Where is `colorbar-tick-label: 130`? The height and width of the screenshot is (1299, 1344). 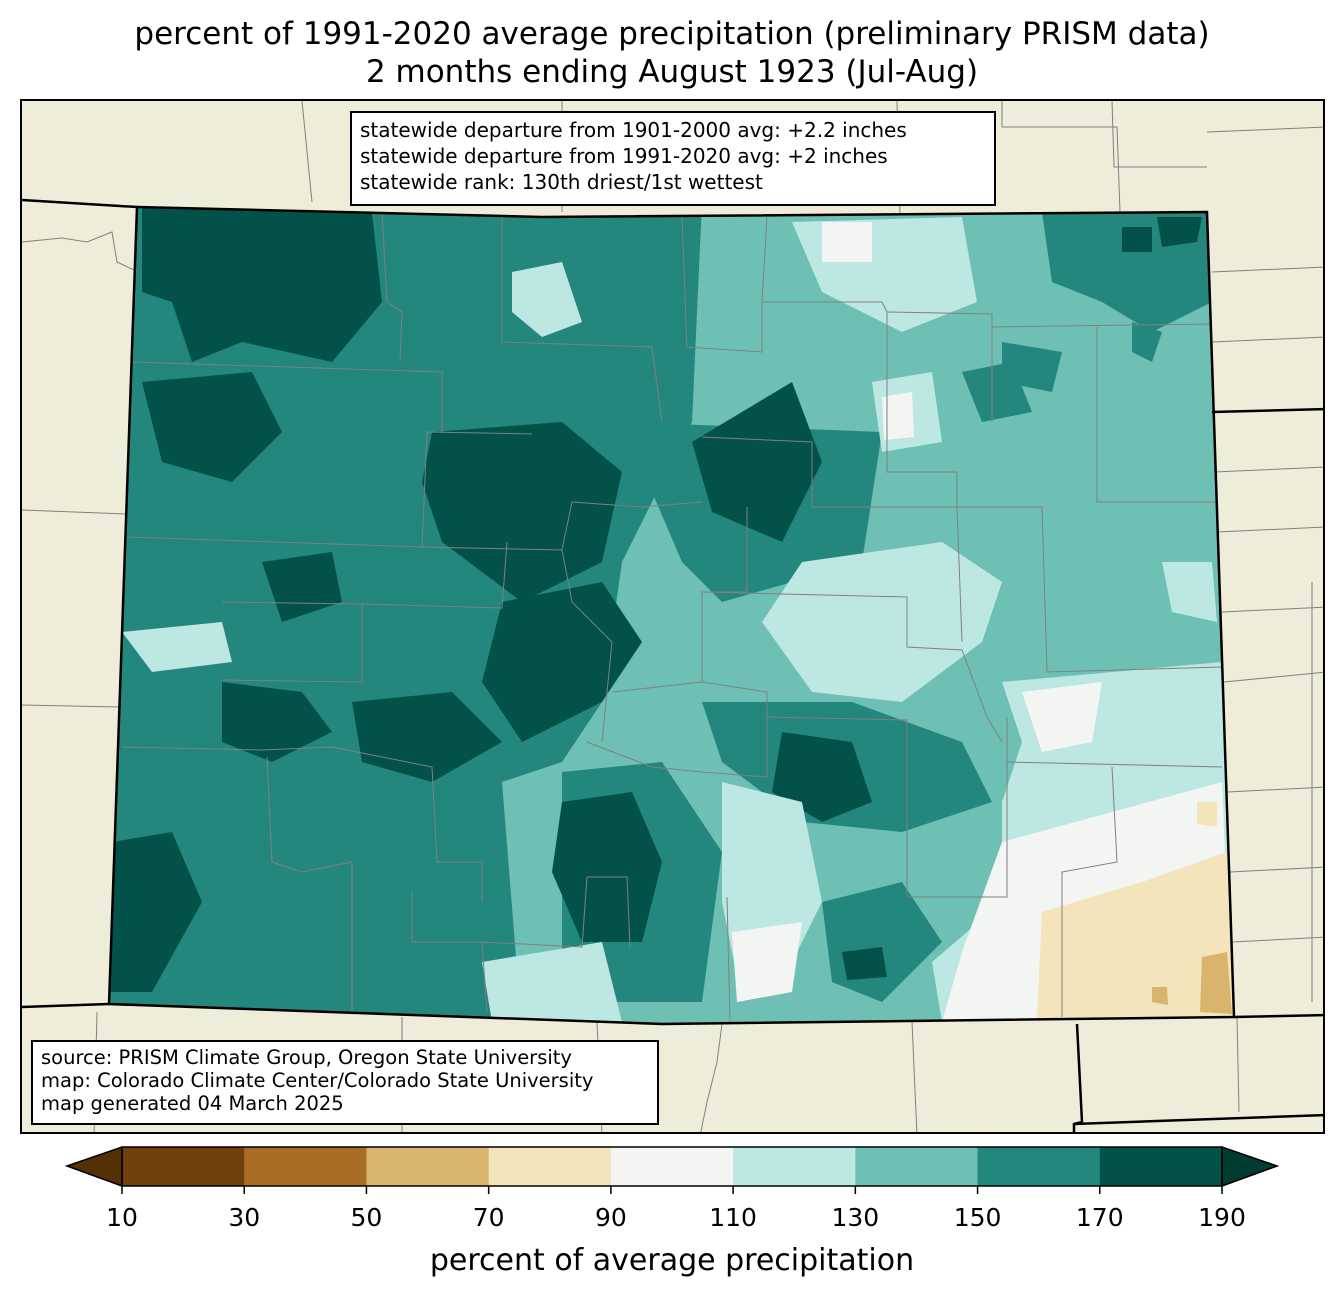 colorbar-tick-label: 130 is located at coordinates (855, 1217).